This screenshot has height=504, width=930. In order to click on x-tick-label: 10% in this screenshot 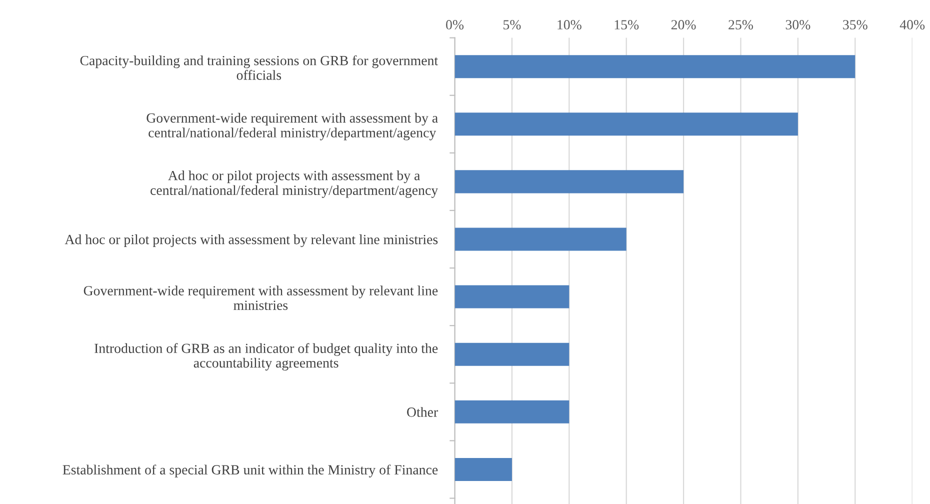, I will do `click(570, 25)`.